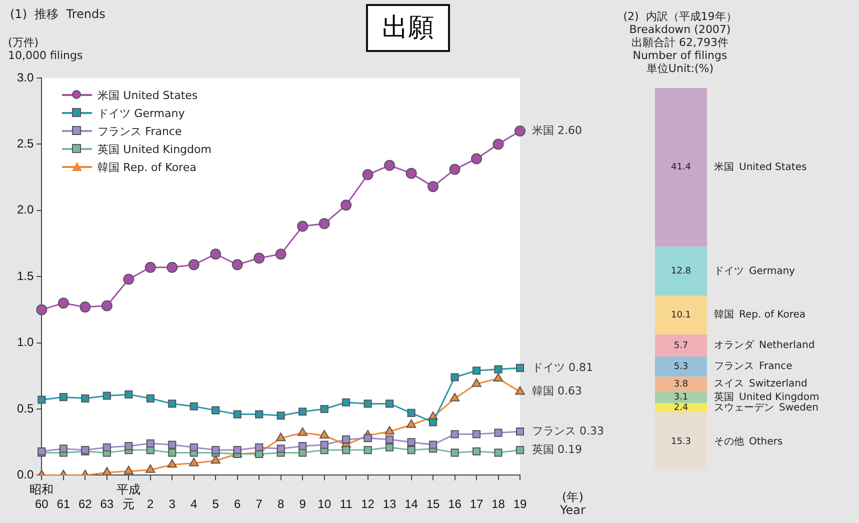 Image resolution: width=859 pixels, height=523 pixels. What do you see at coordinates (25, 342) in the screenshot?
I see `y-tick-label: 1.0` at bounding box center [25, 342].